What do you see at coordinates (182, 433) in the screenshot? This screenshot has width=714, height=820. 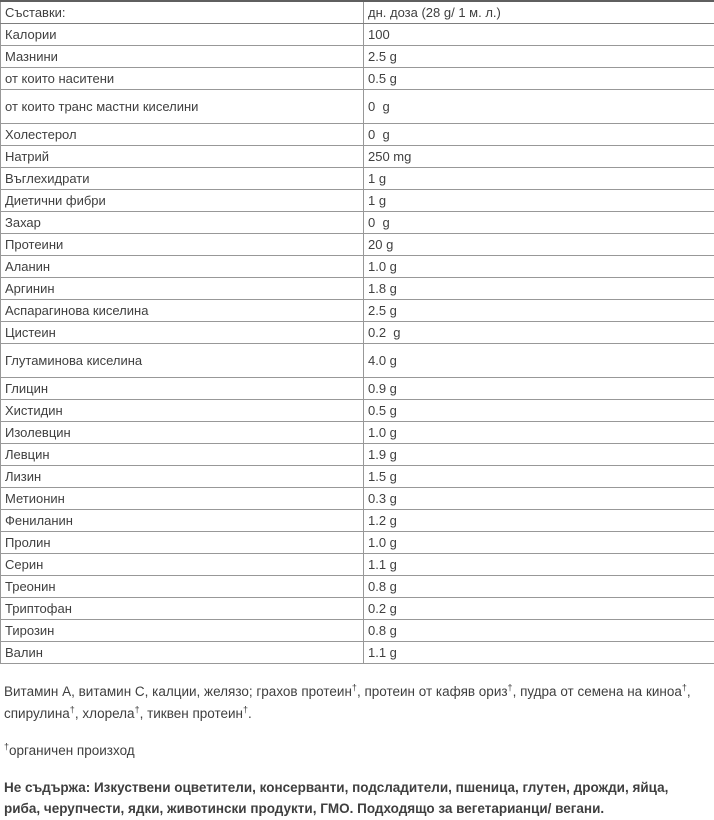 I see `ingredient-cell: Изолевцин` at bounding box center [182, 433].